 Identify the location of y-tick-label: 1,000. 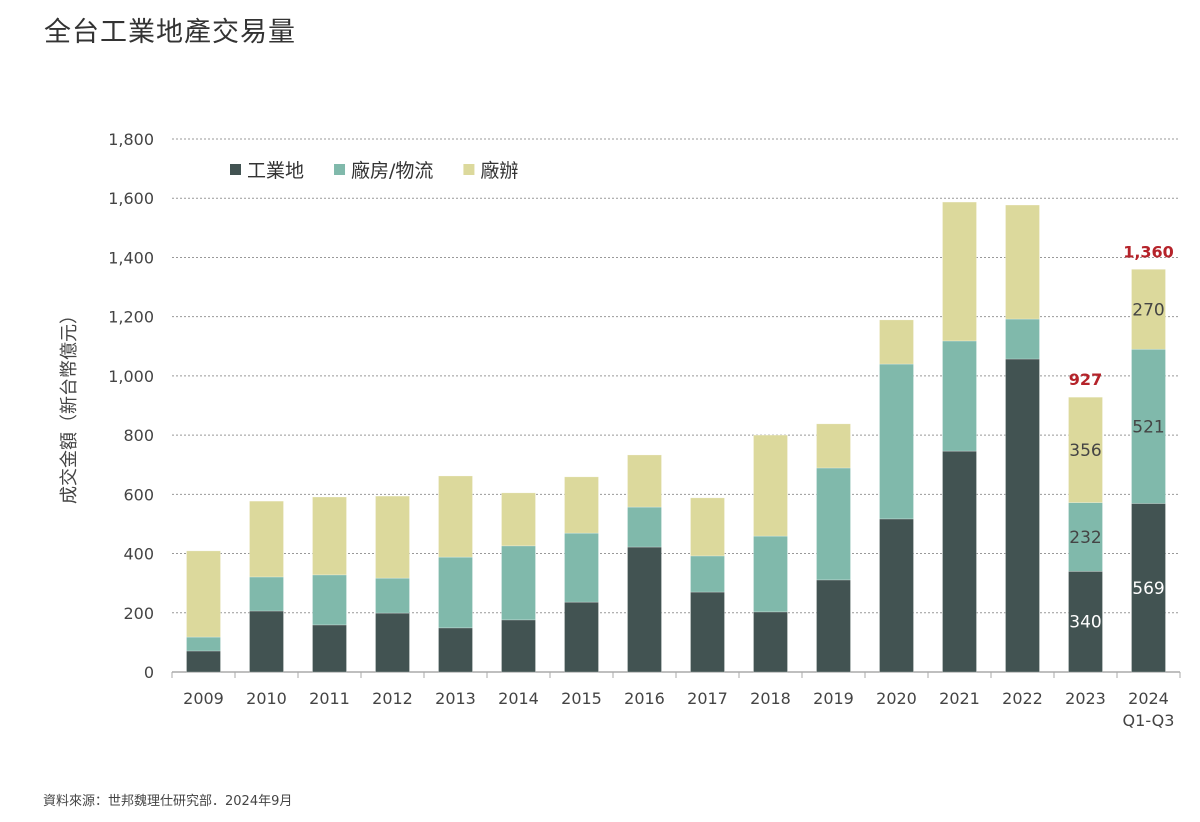
(131, 376).